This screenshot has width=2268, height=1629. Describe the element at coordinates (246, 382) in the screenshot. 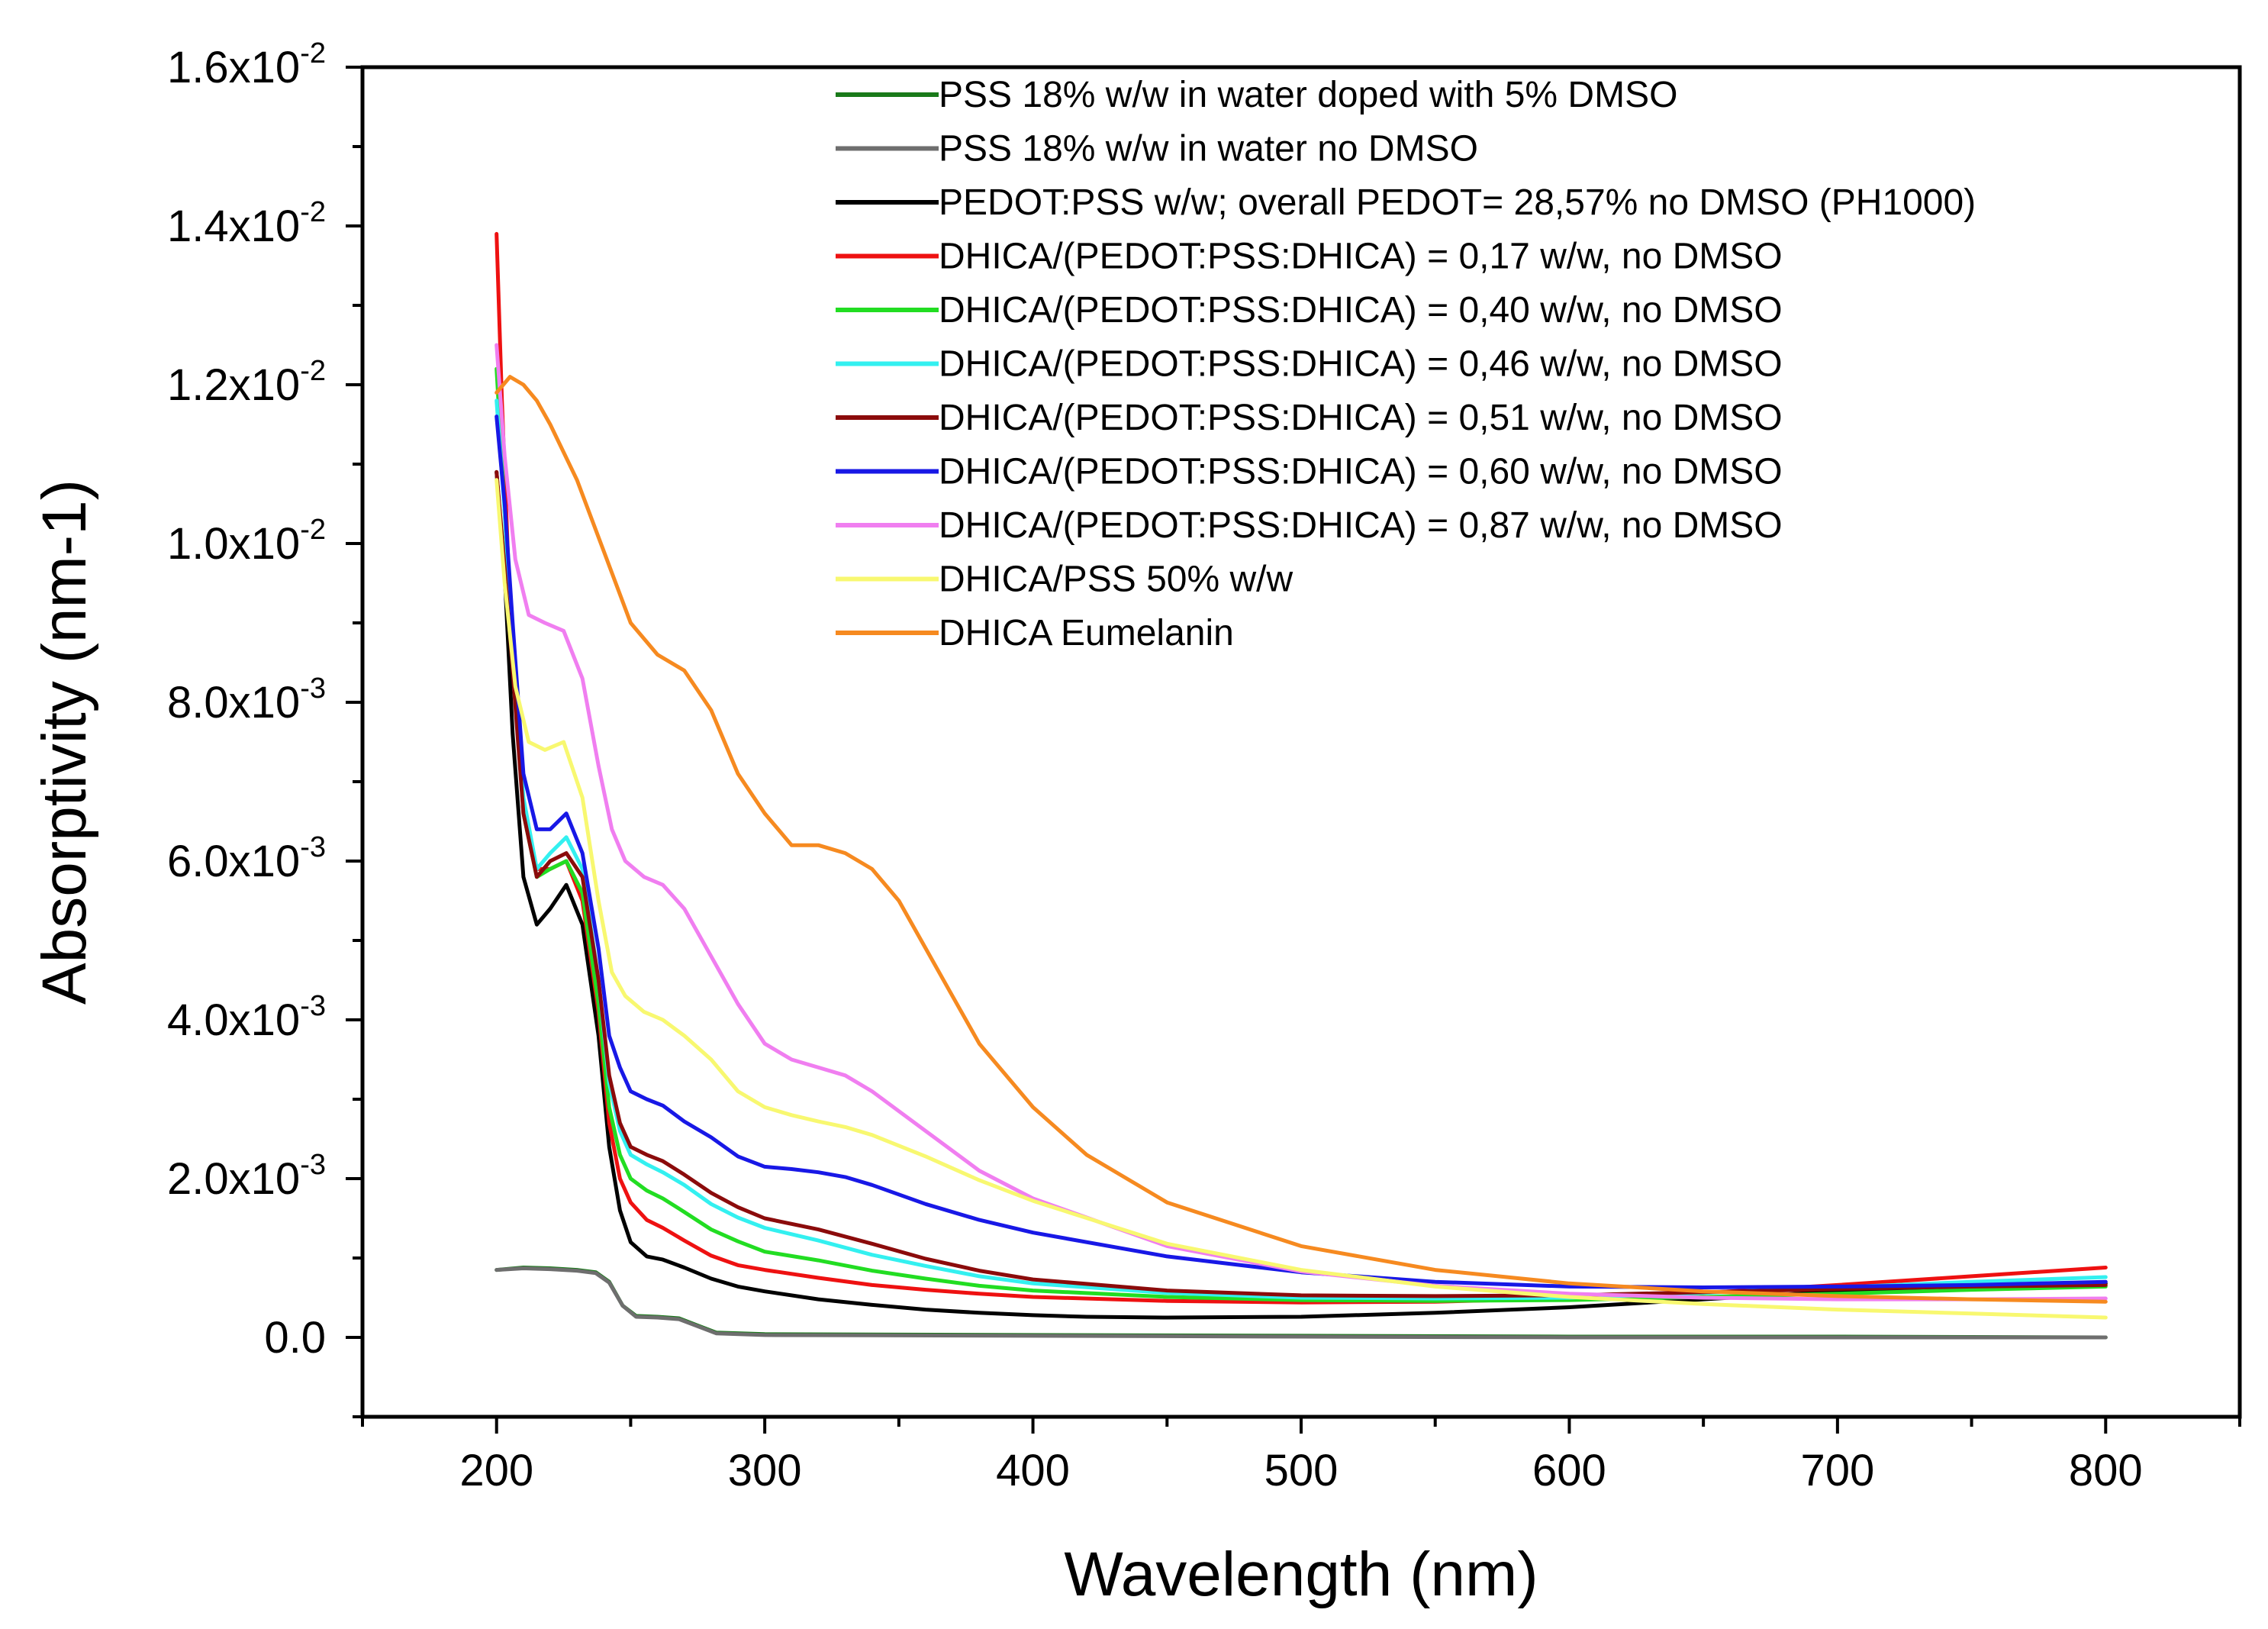

I see `y-tick-label: 1.2x10⁻²` at that location.